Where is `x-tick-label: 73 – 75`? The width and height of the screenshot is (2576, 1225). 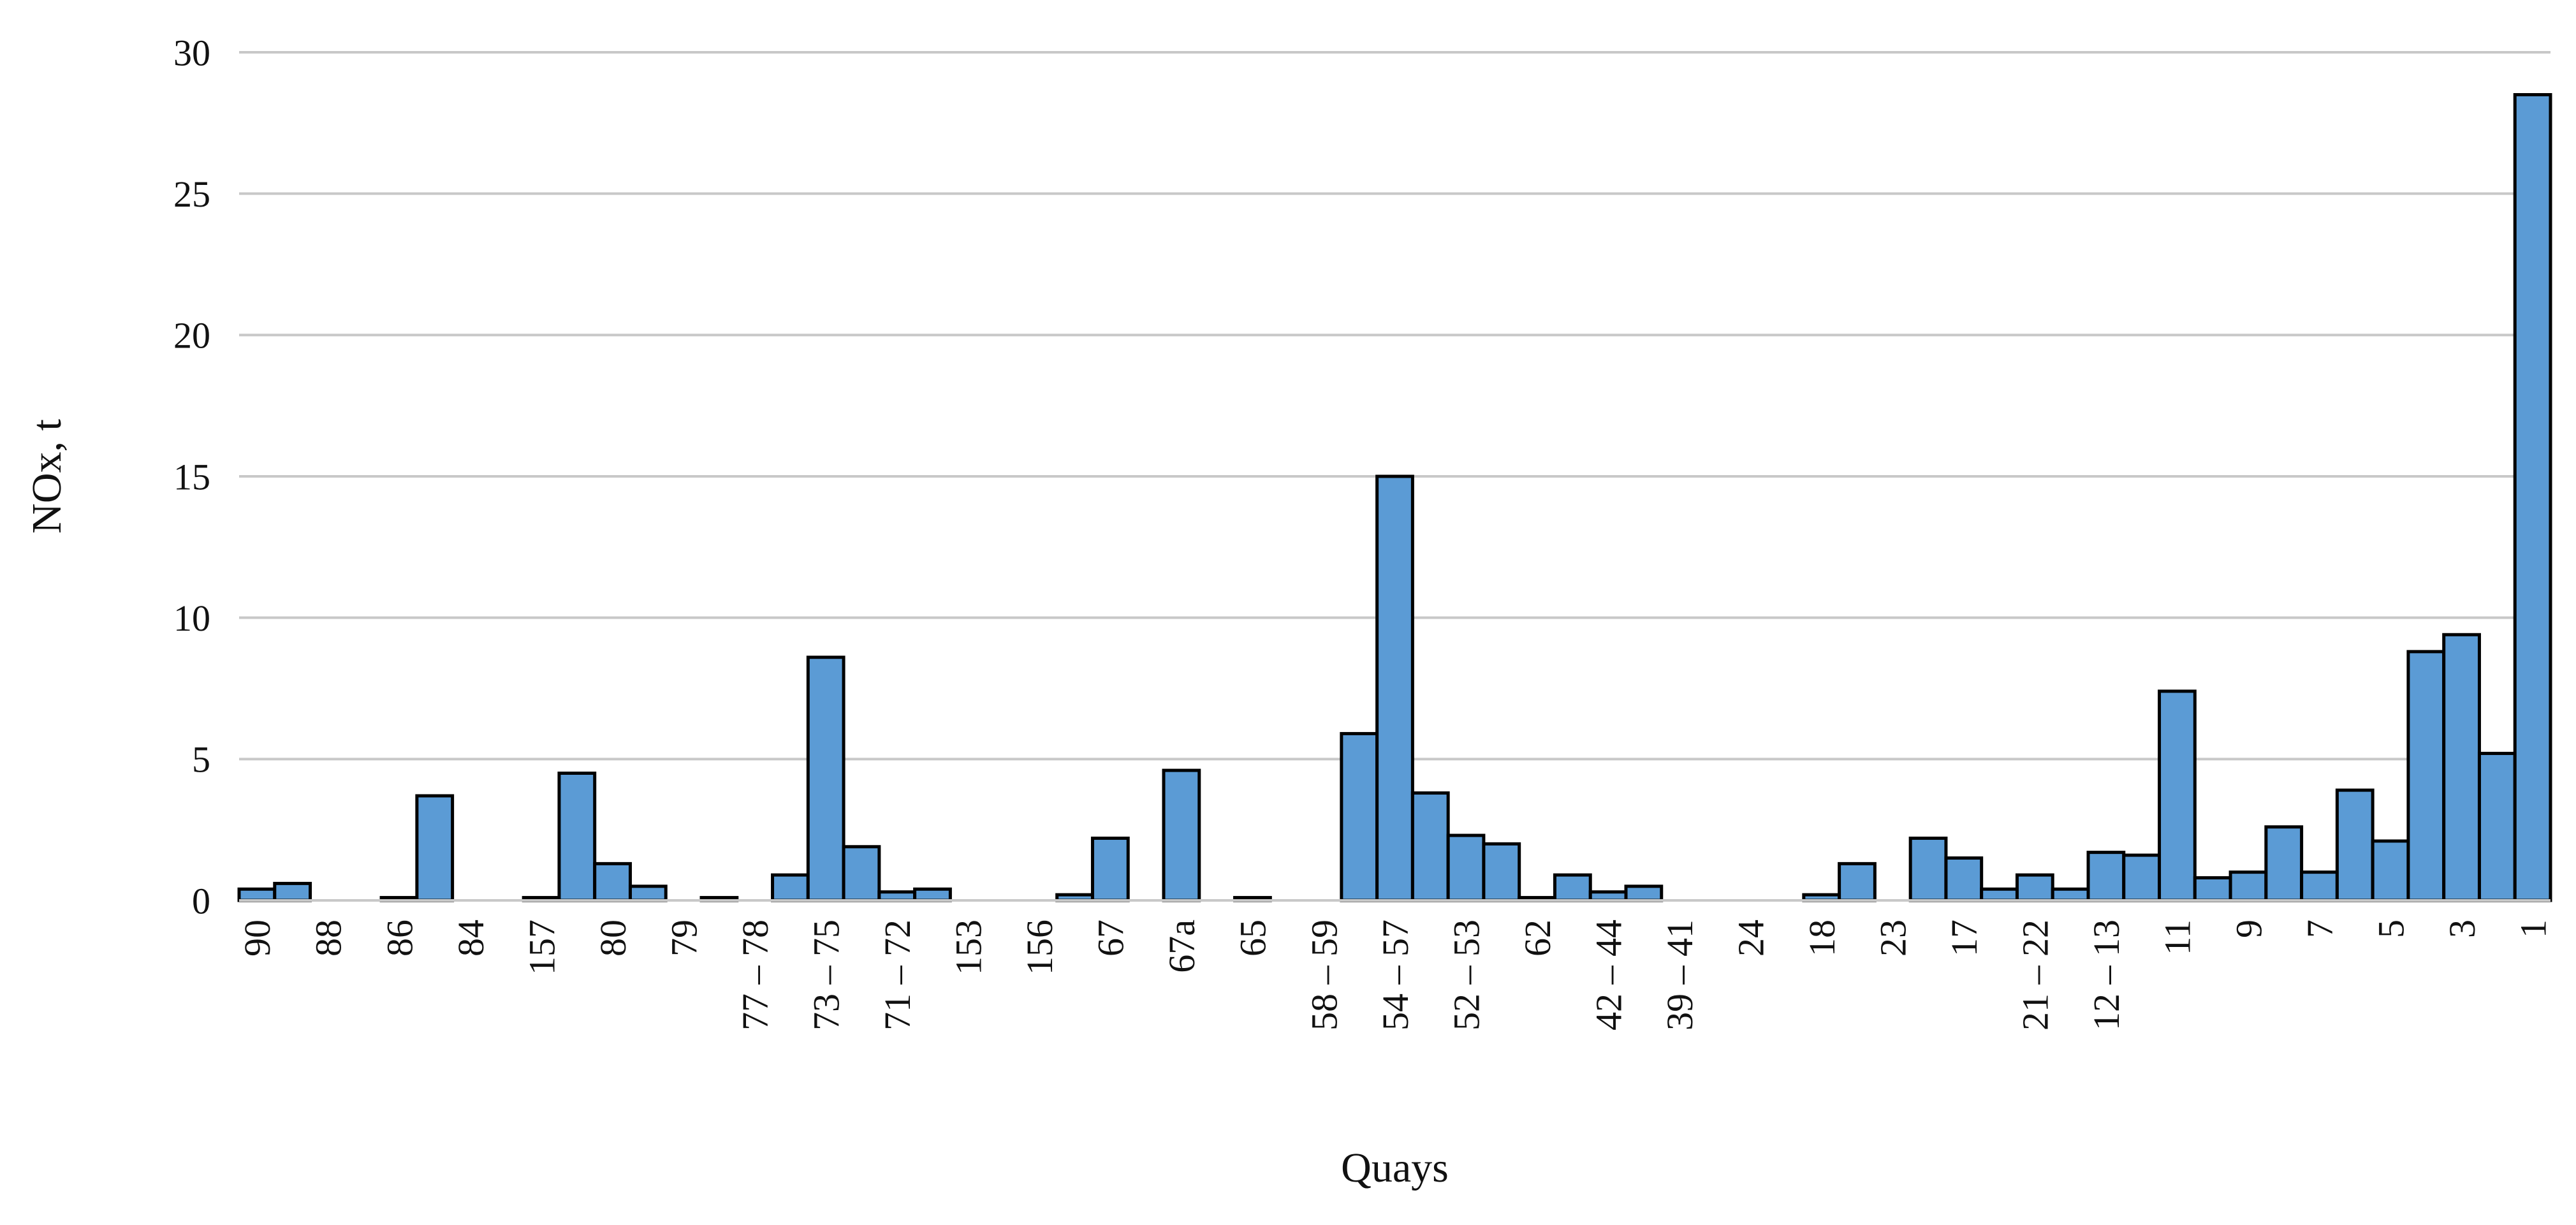
x-tick-label: 73 – 75 is located at coordinates (826, 975).